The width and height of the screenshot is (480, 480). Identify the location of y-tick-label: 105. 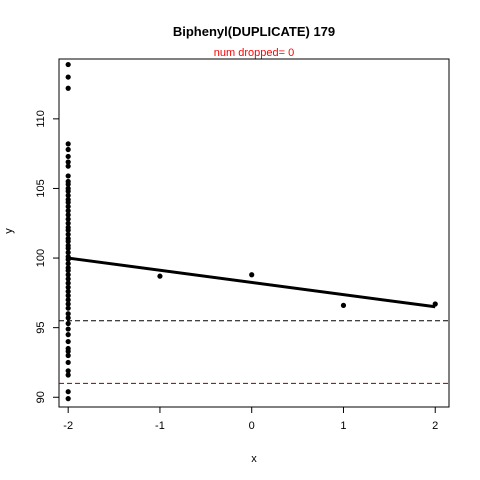
(41, 188).